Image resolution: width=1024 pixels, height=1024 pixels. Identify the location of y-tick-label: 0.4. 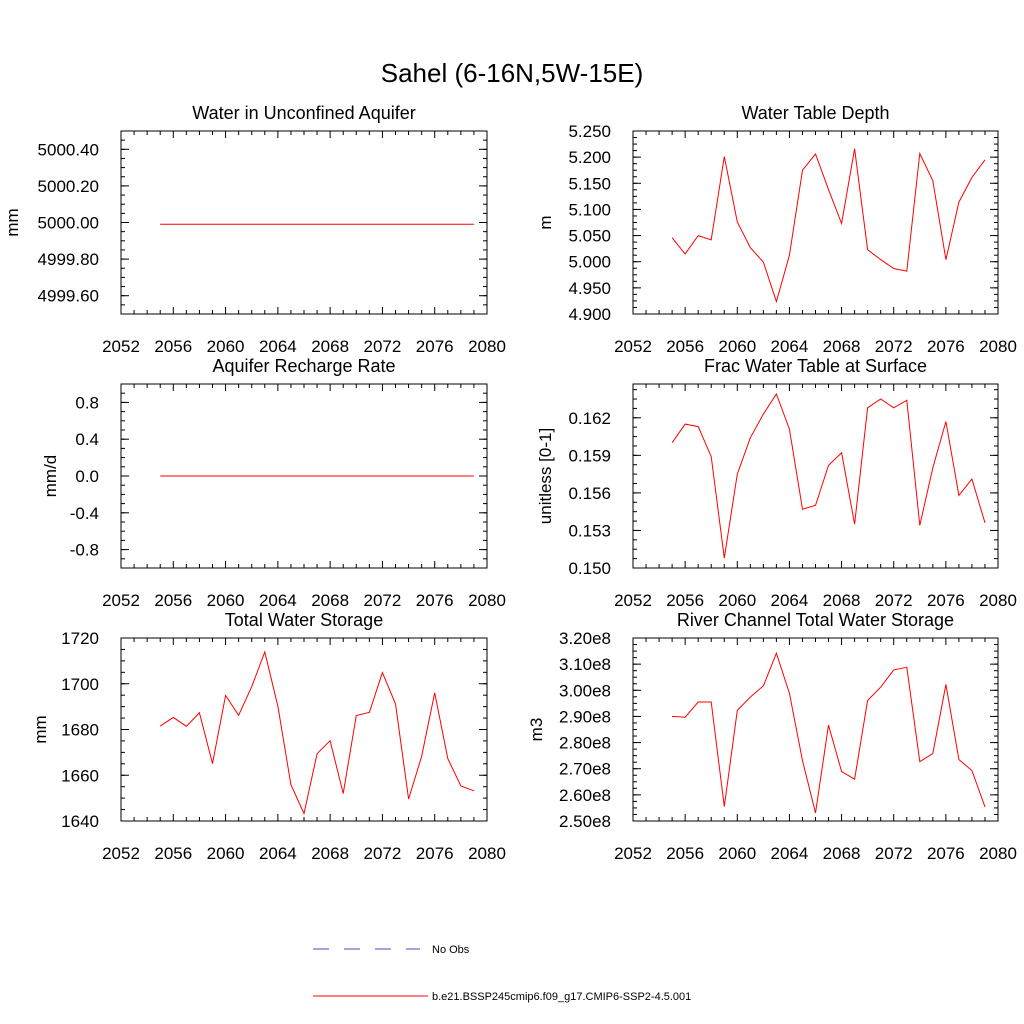
(87, 439).